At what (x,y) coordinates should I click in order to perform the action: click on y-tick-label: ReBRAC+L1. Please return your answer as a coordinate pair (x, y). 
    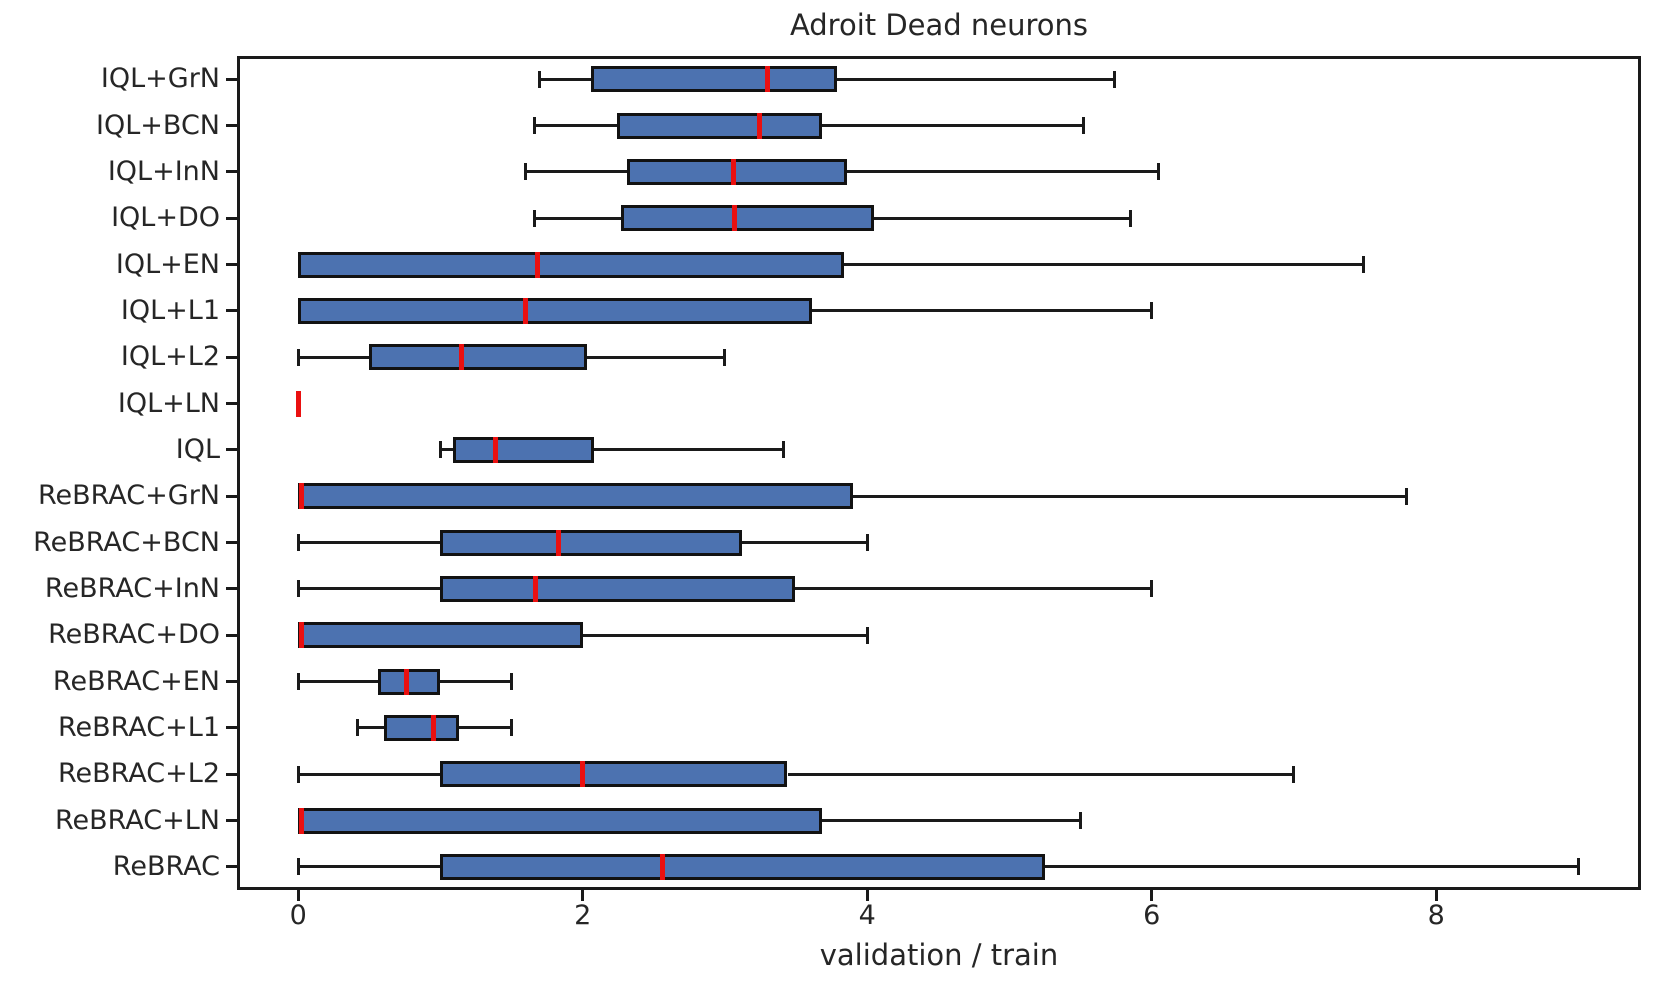
    Looking at the image, I should click on (138, 727).